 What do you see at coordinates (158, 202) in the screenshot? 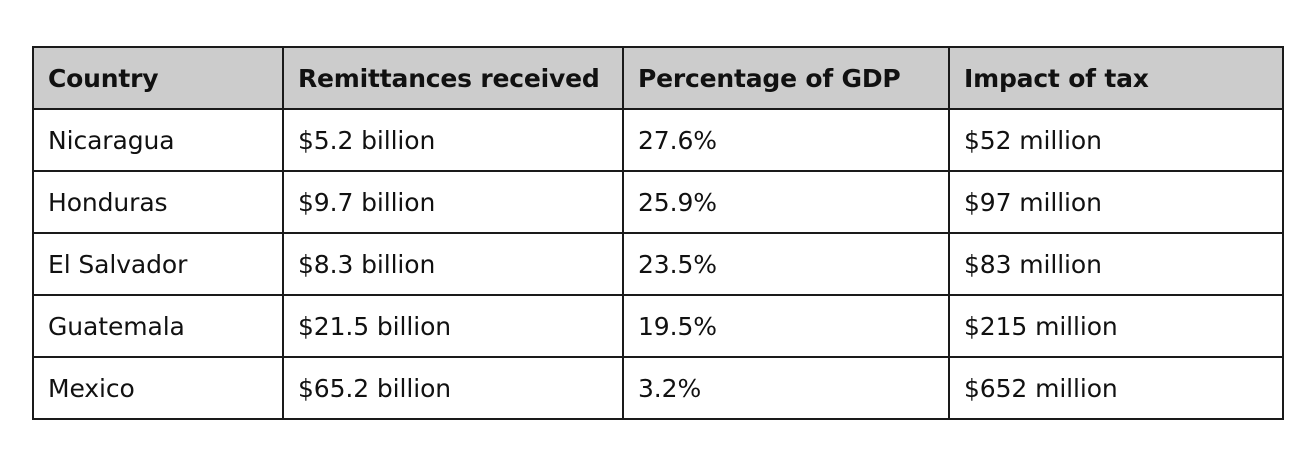
I see `cell-country: Honduras` at bounding box center [158, 202].